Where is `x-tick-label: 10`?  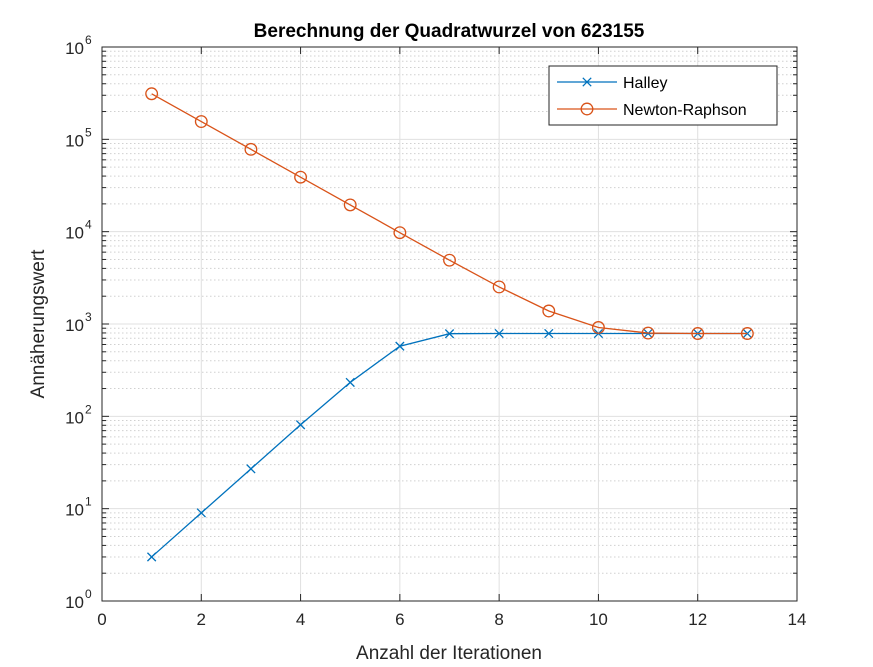 x-tick-label: 10 is located at coordinates (598, 619).